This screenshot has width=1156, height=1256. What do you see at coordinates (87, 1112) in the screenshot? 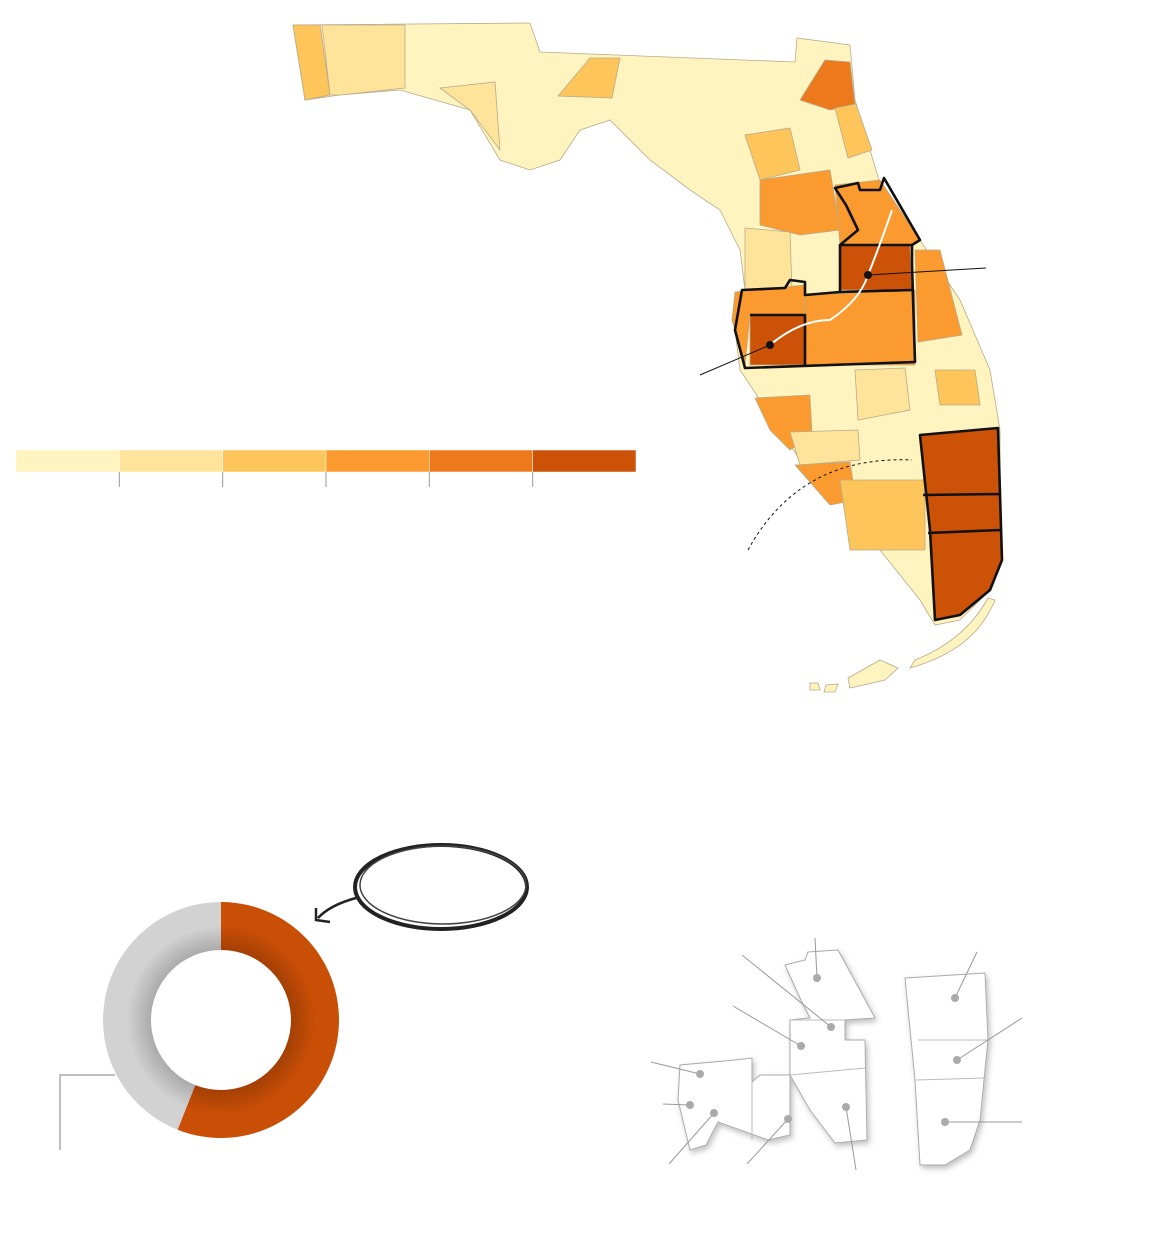
I see `bracket-line` at bounding box center [87, 1112].